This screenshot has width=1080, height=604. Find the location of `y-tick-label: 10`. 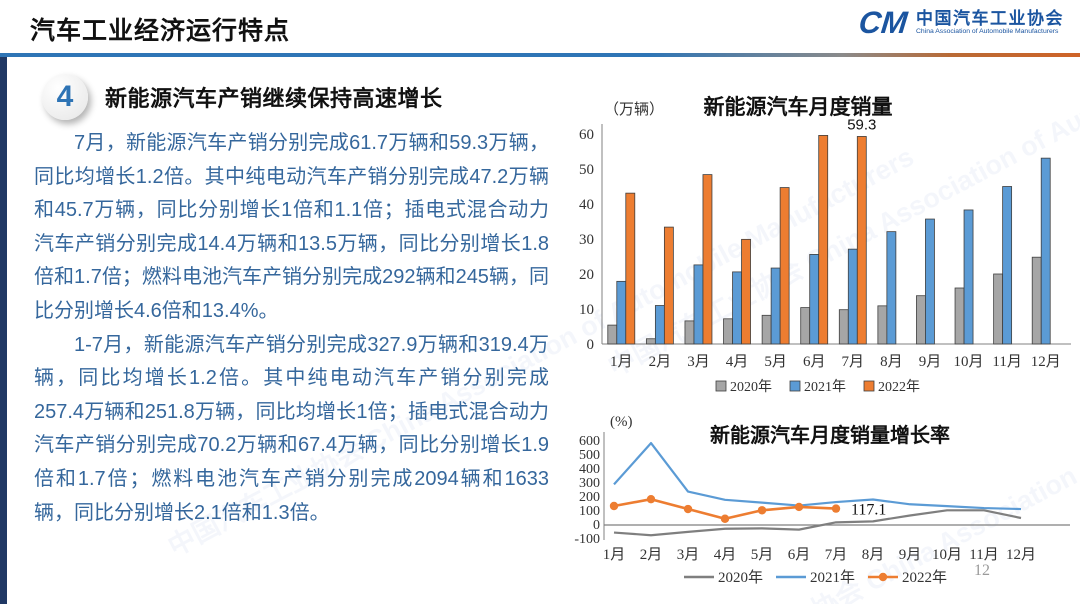

y-tick-label: 10 is located at coordinates (586, 310).